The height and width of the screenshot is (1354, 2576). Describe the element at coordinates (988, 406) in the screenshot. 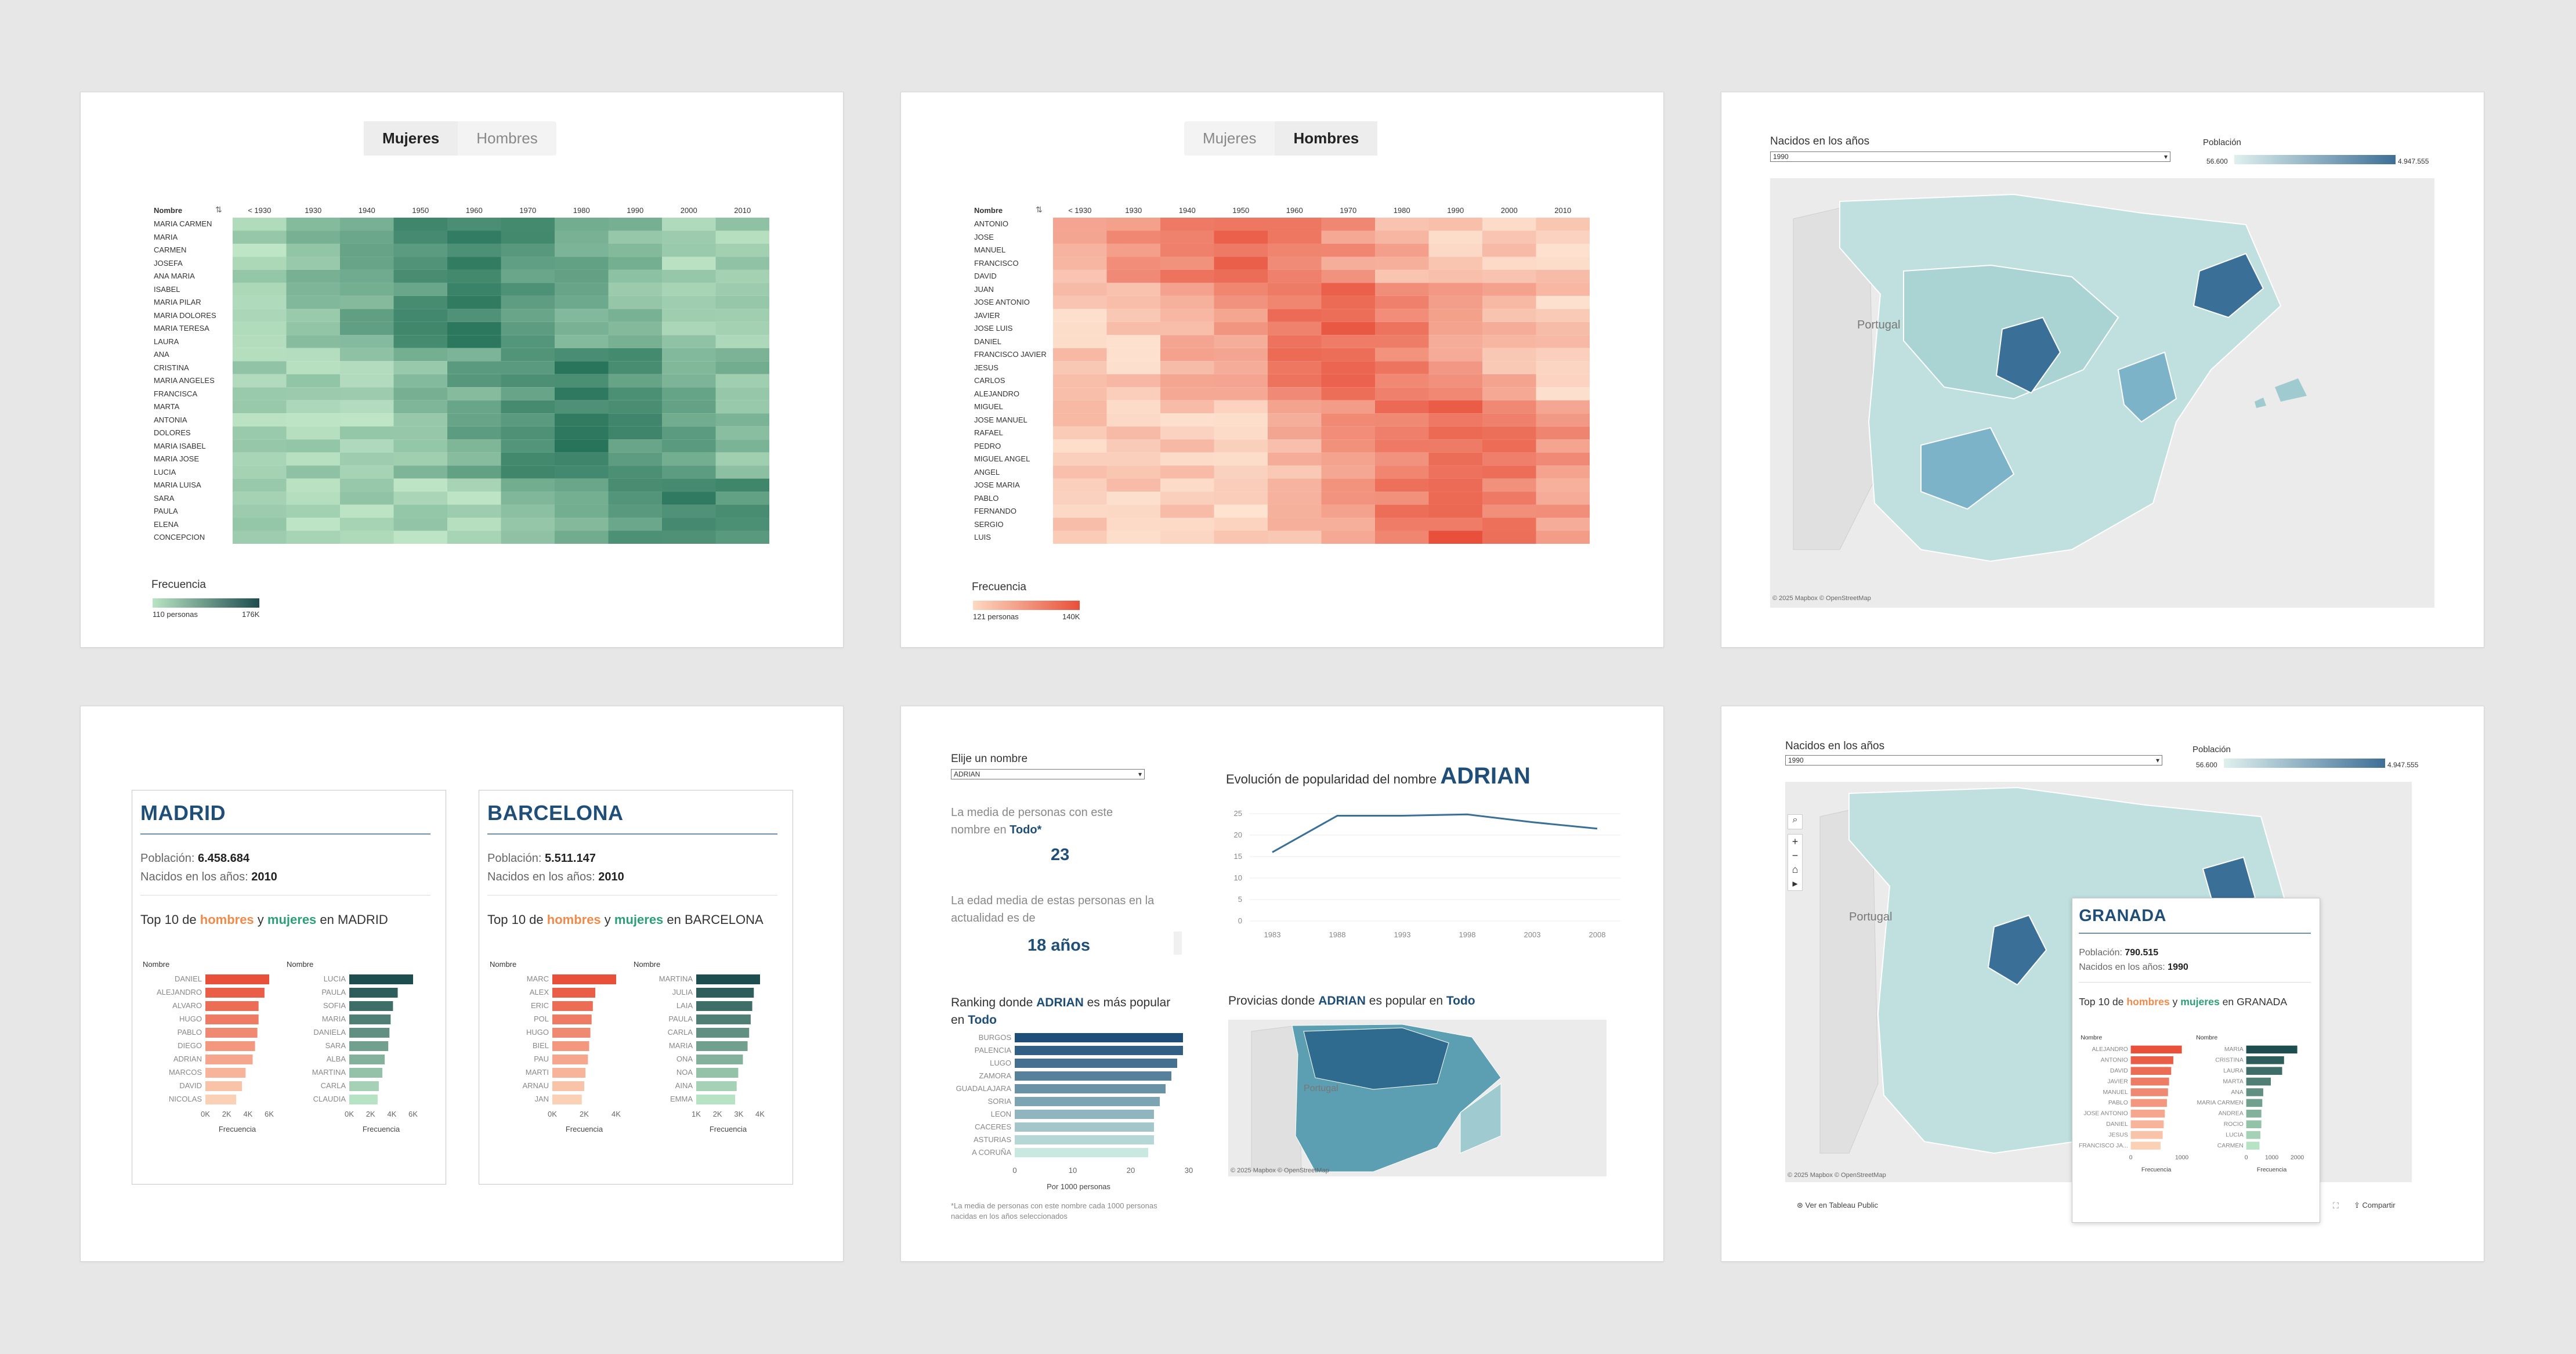

I see `name-row-label: MIGUEL` at that location.